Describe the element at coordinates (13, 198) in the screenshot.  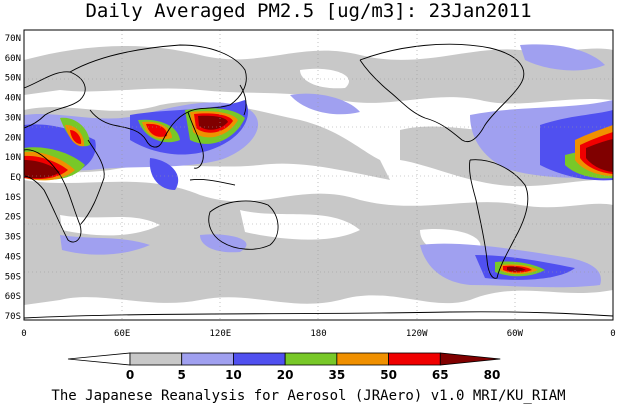
I see `lat-label: 10S` at that location.